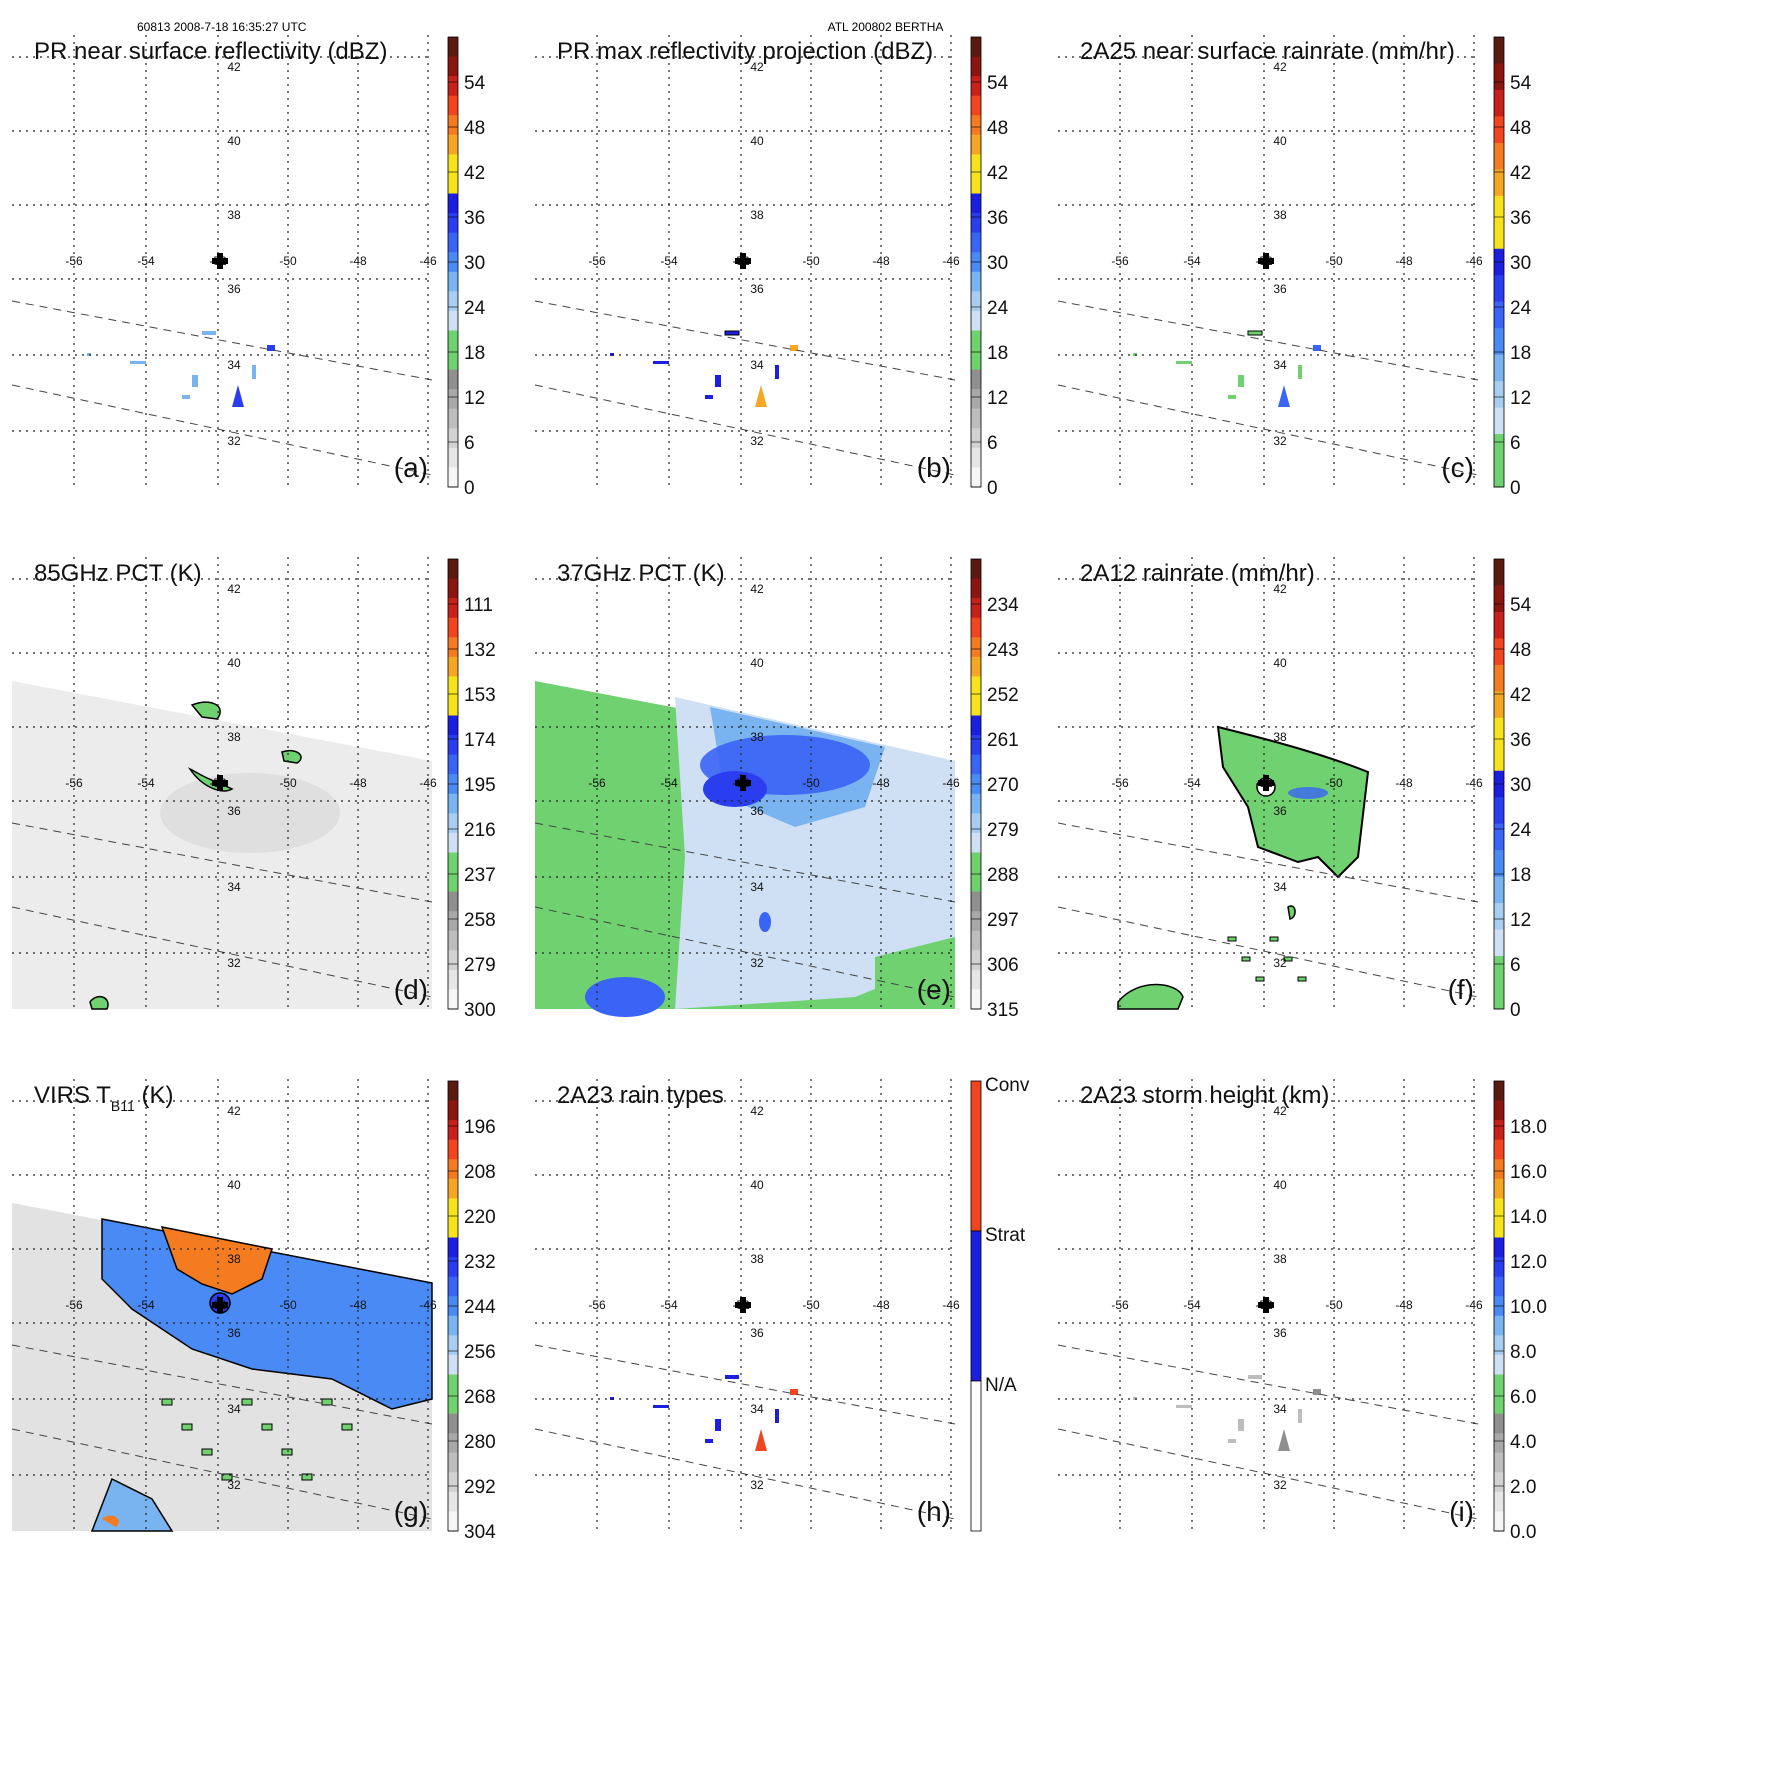  I want to click on panel-label: (h), so click(934, 1511).